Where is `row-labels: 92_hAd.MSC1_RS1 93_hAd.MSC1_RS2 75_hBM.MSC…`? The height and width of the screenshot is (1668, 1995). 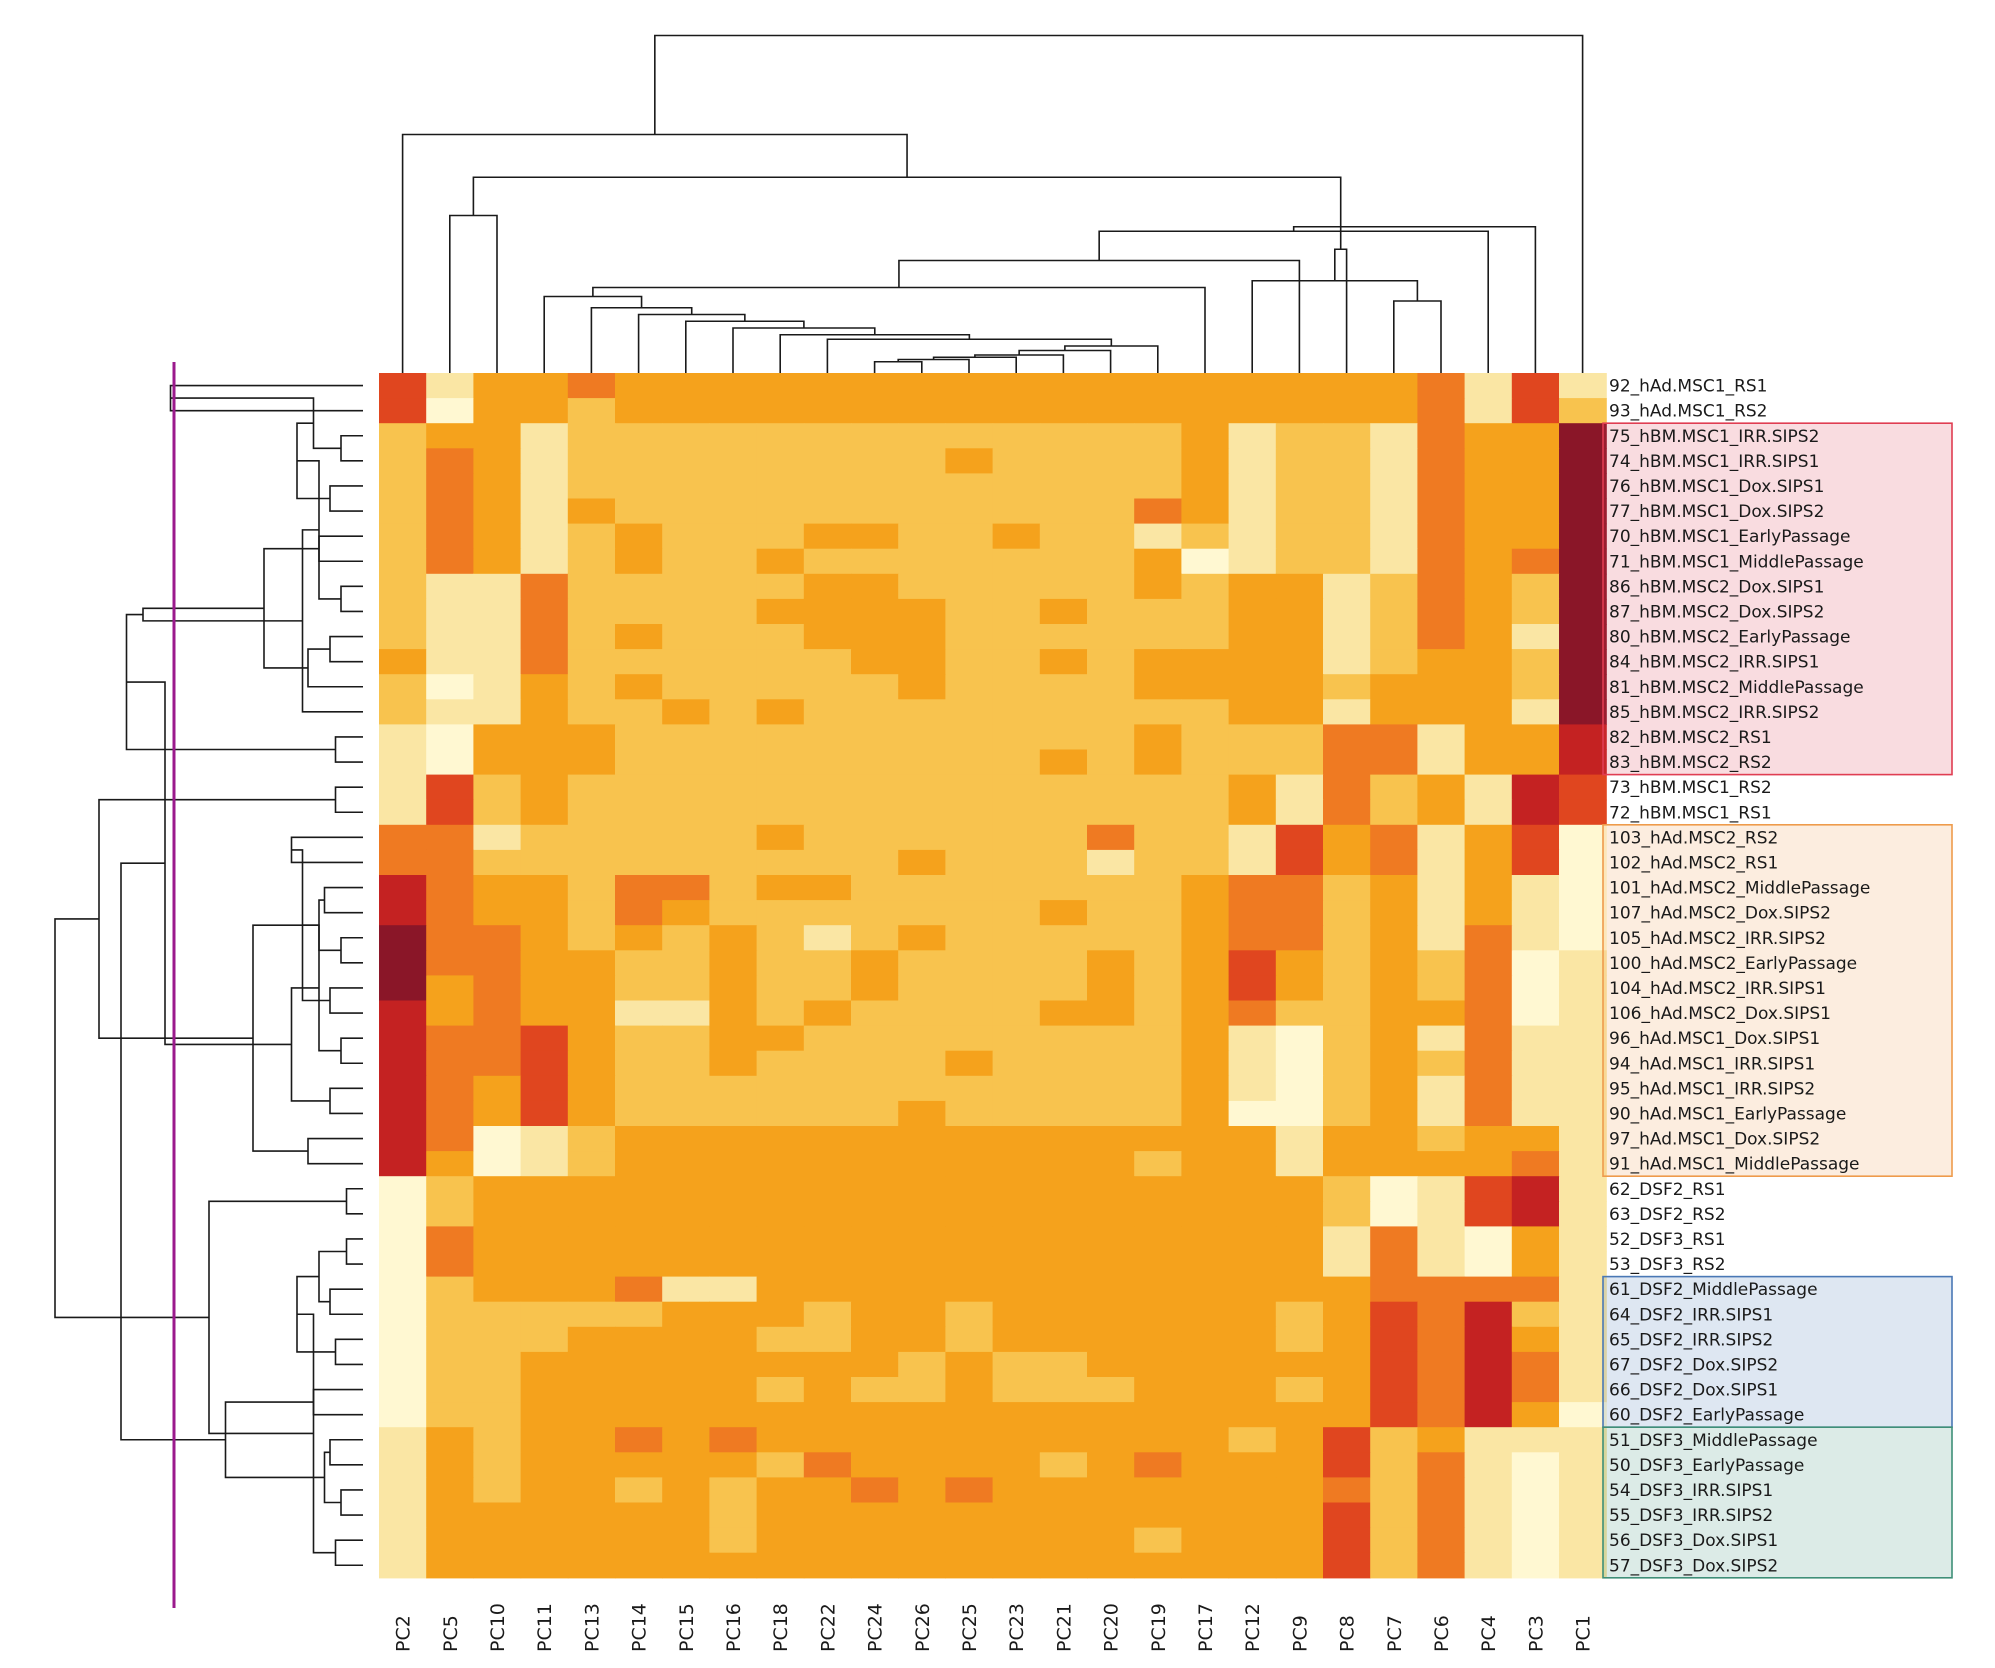
row-labels: 92_hAd.MSC1_RS1 93_hAd.MSC1_RS2 75_hBM.MSC… is located at coordinates (1739, 977).